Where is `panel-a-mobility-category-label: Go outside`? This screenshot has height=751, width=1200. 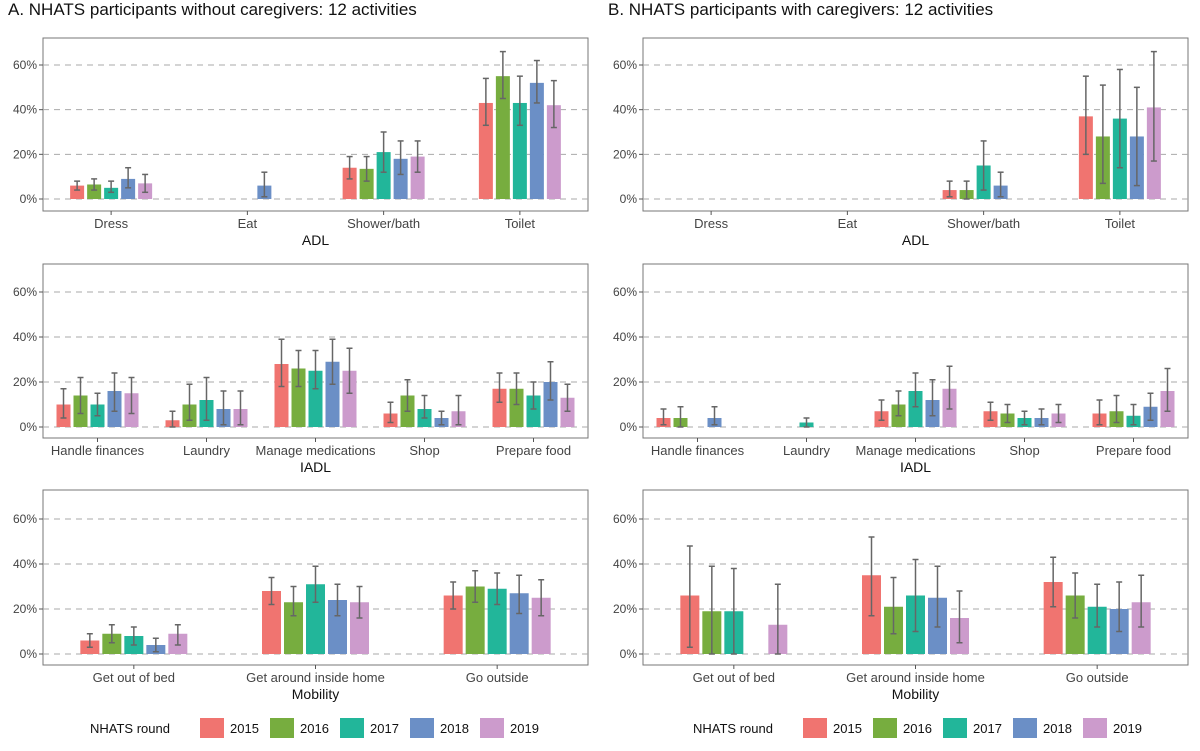
panel-a-mobility-category-label: Go outside is located at coordinates (497, 677).